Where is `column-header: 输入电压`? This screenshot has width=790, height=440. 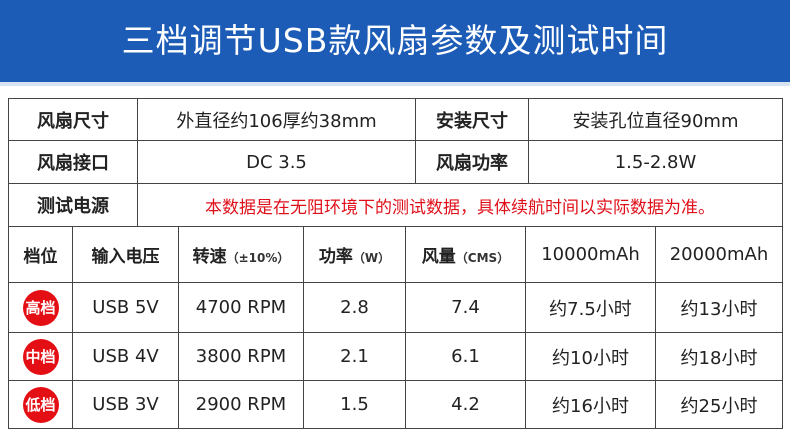 column-header: 输入电压 is located at coordinates (125, 254).